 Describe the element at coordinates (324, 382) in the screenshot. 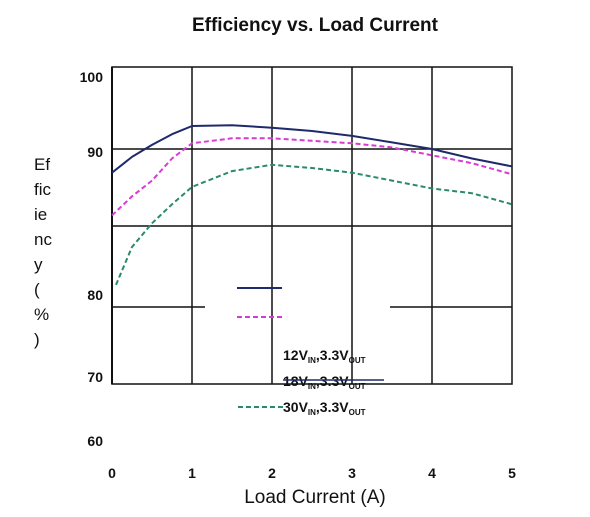

I see `legend-label-2: 18VIN,3.3VOUT` at that location.